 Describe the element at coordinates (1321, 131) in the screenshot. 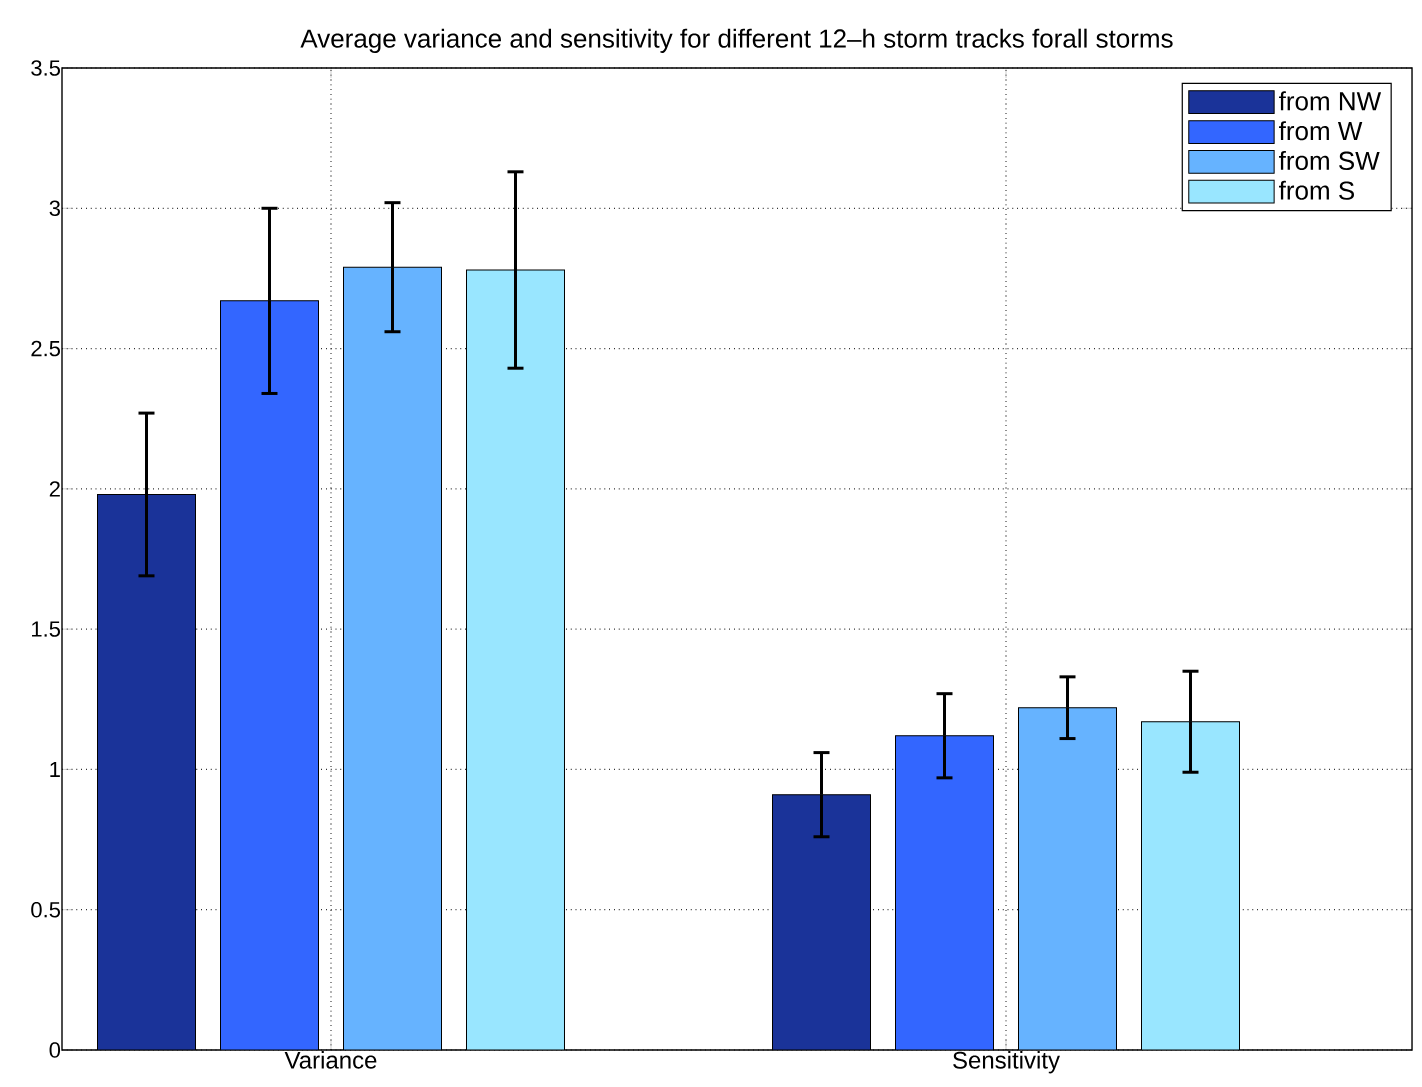

I see `legend-label: from W` at that location.